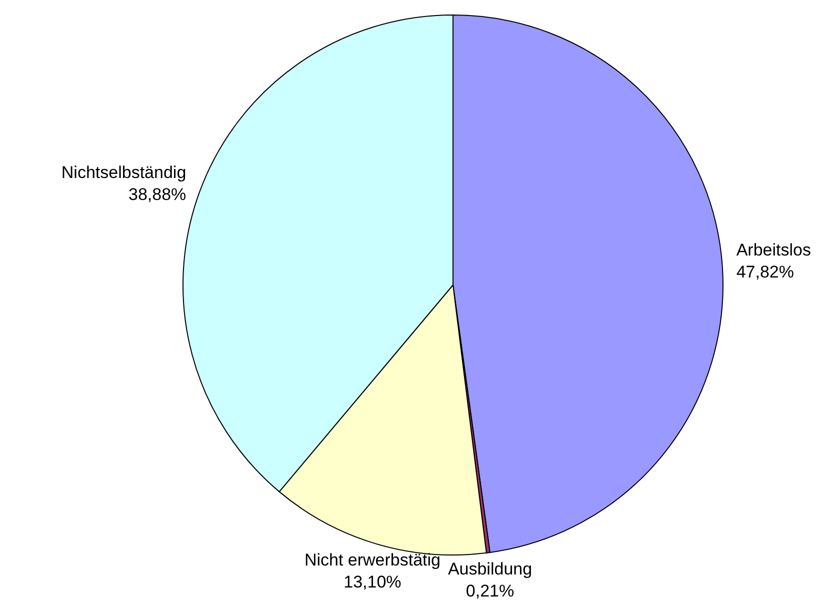  I want to click on slice-label: Arbeitslos, so click(773, 250).